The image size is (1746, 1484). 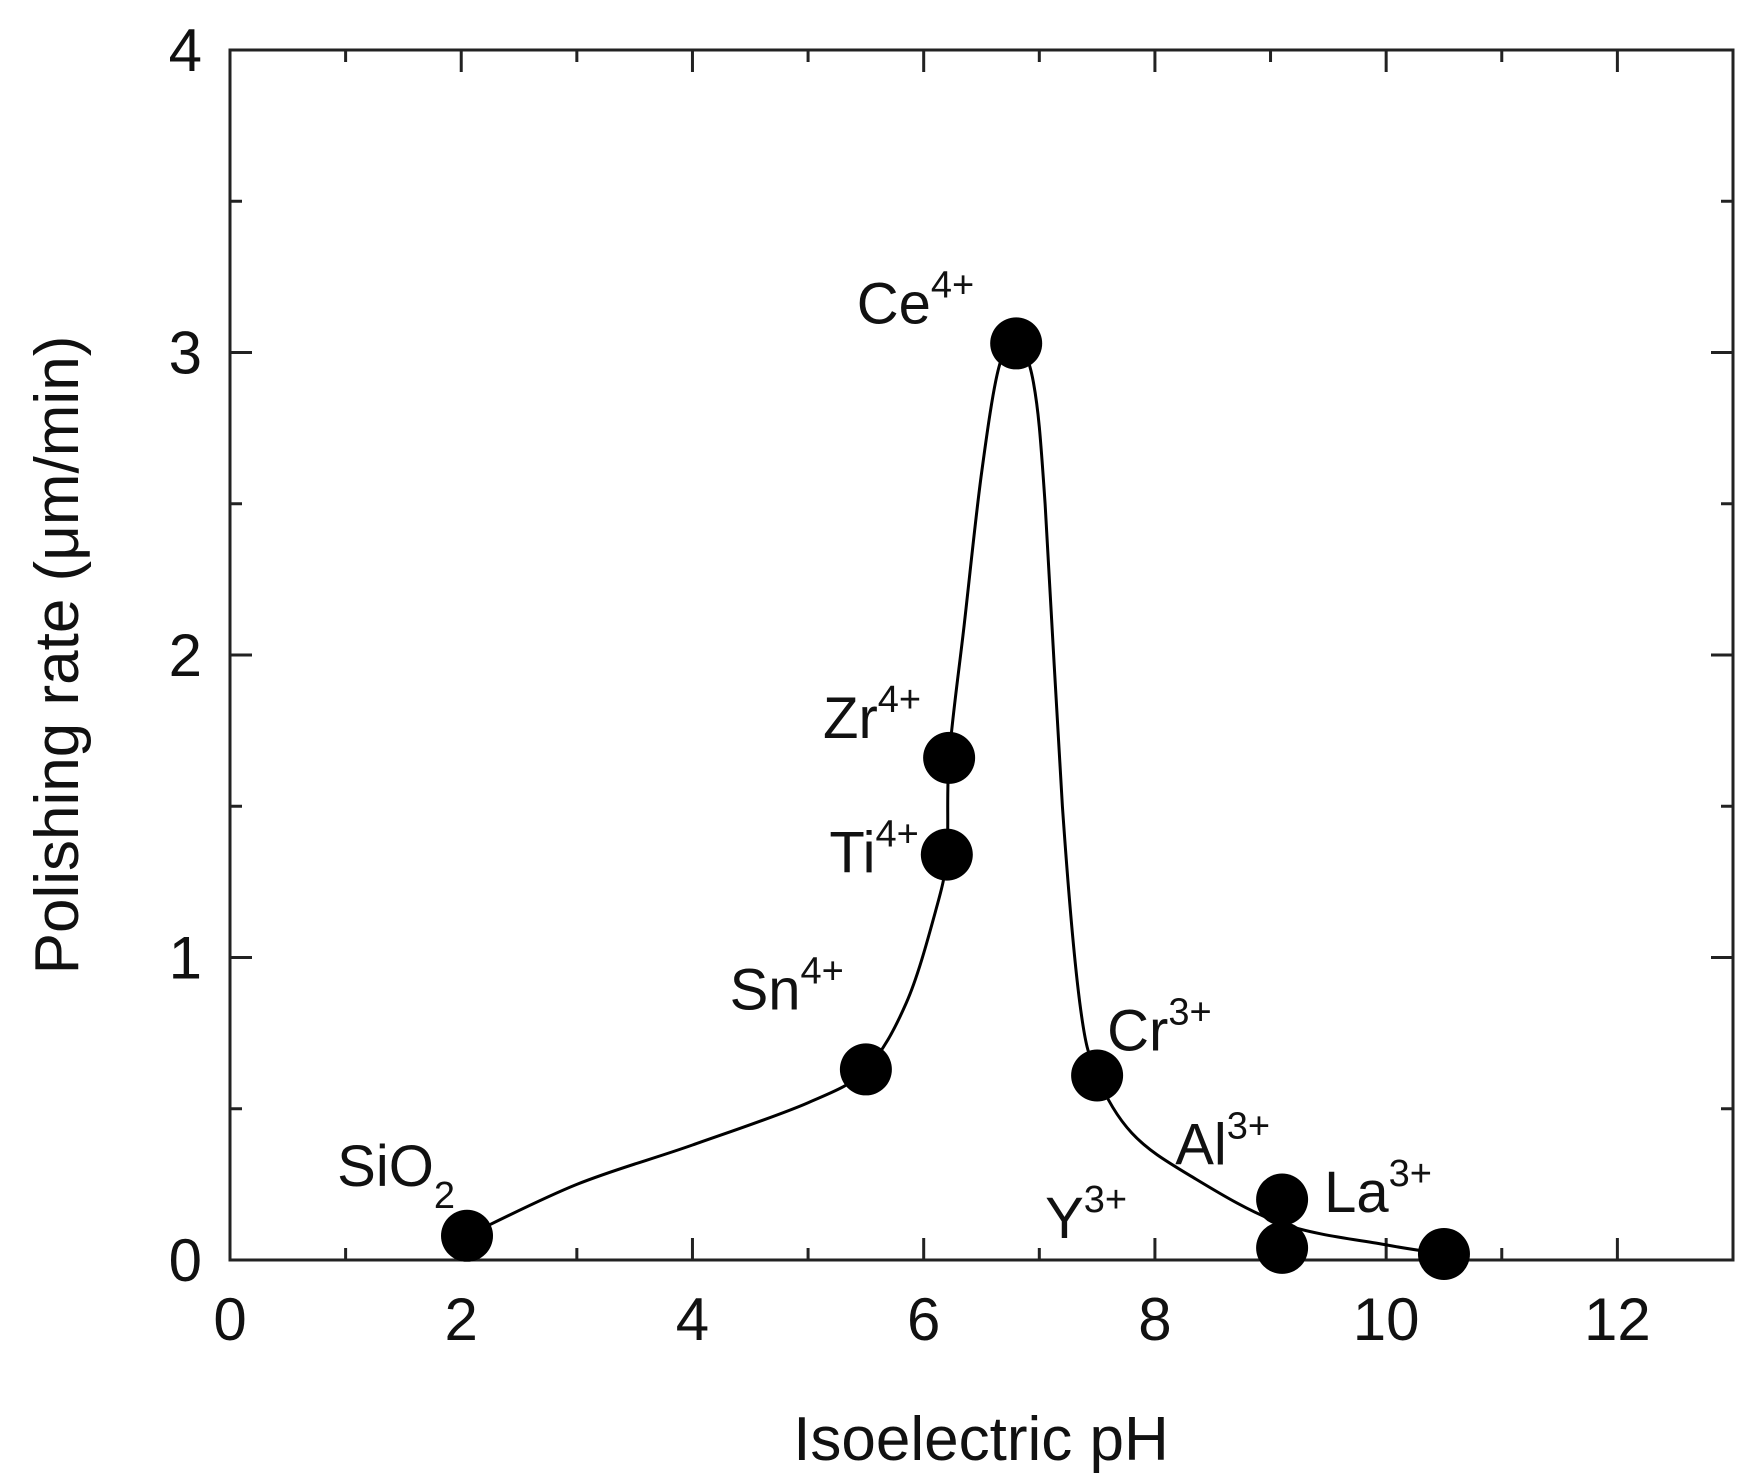 What do you see at coordinates (1016, 343) in the screenshot?
I see `data-point-ce` at bounding box center [1016, 343].